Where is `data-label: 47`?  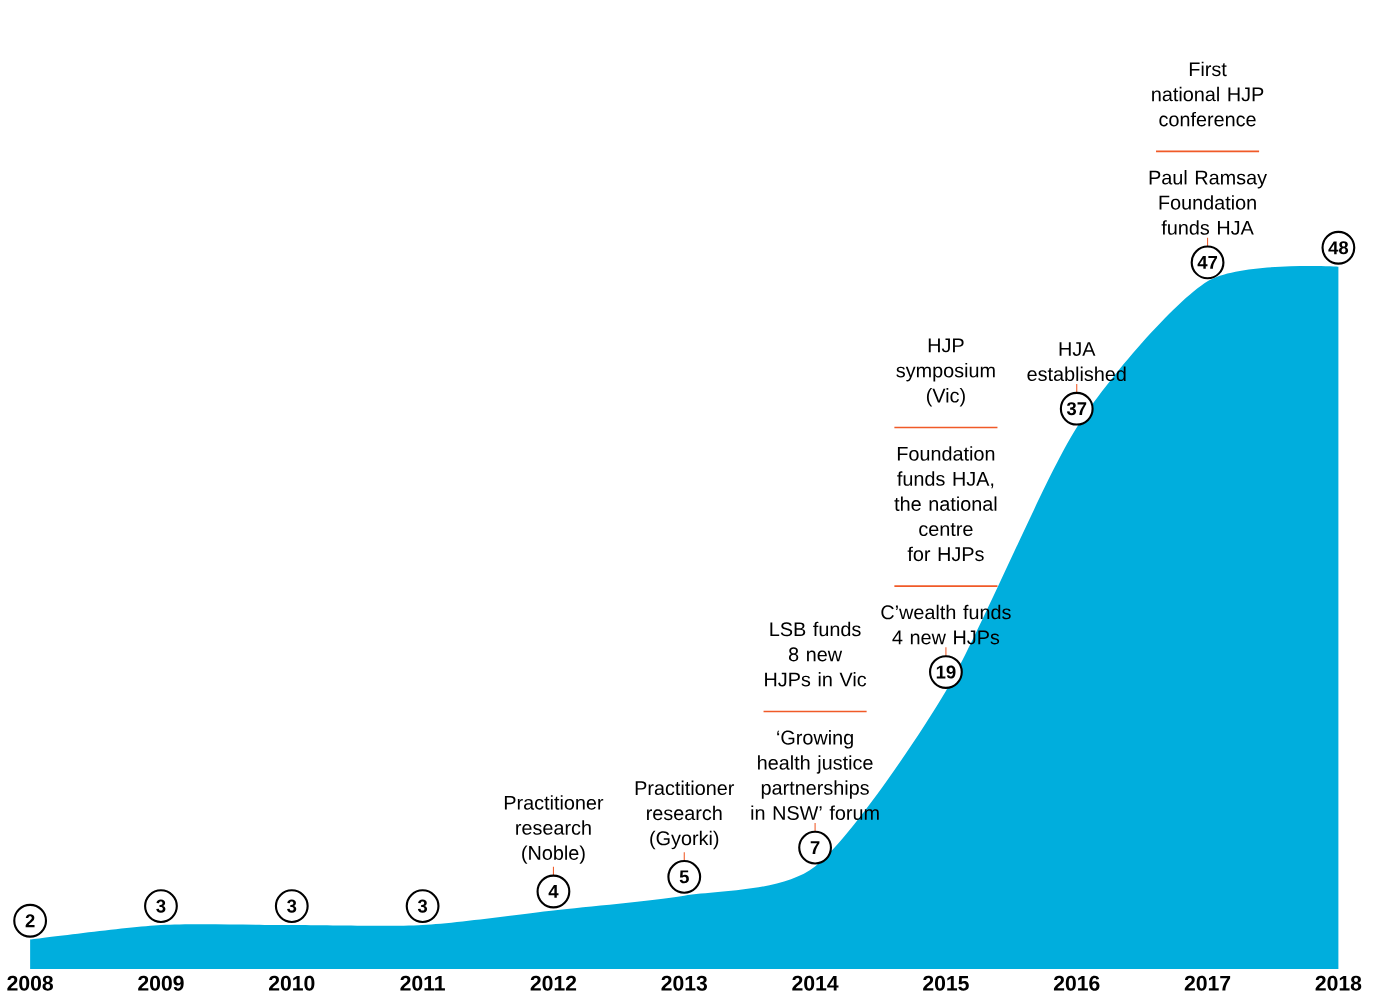
data-label: 47 is located at coordinates (1207, 262).